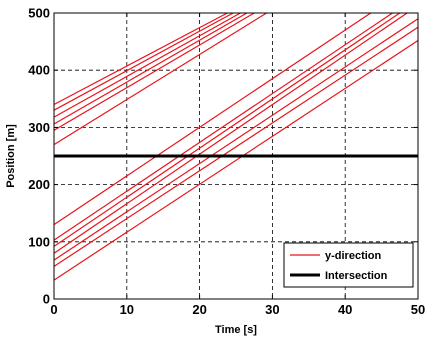  I want to click on x-tick-label: 30, so click(272, 309).